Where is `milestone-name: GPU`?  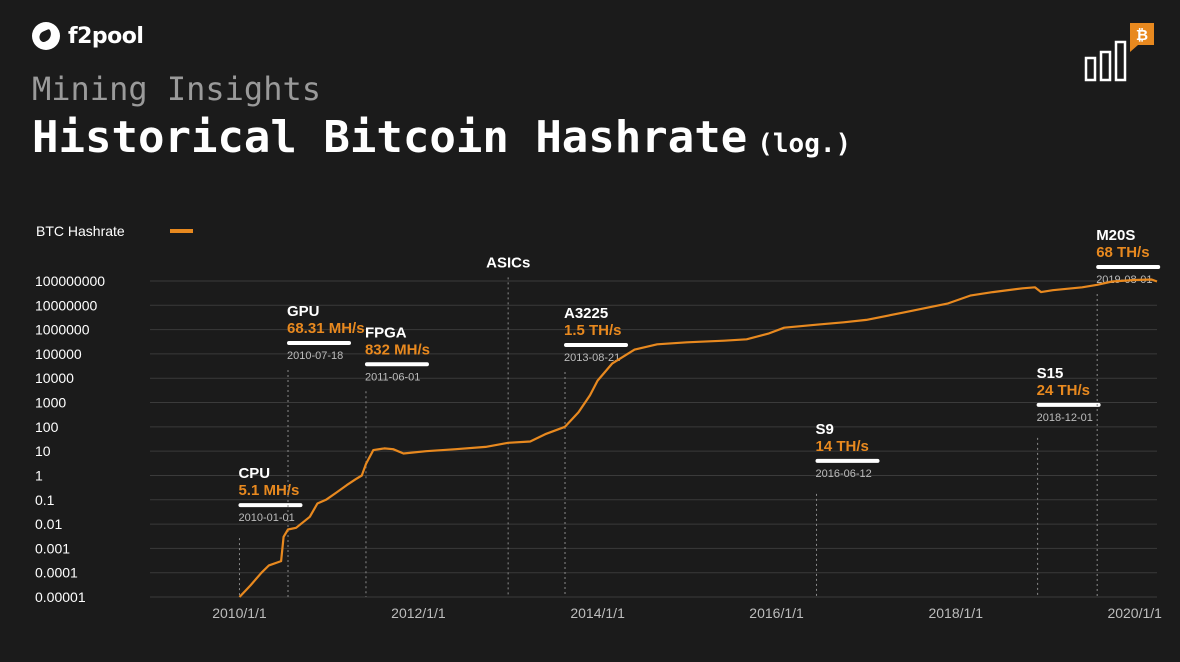 milestone-name: GPU is located at coordinates (303, 311).